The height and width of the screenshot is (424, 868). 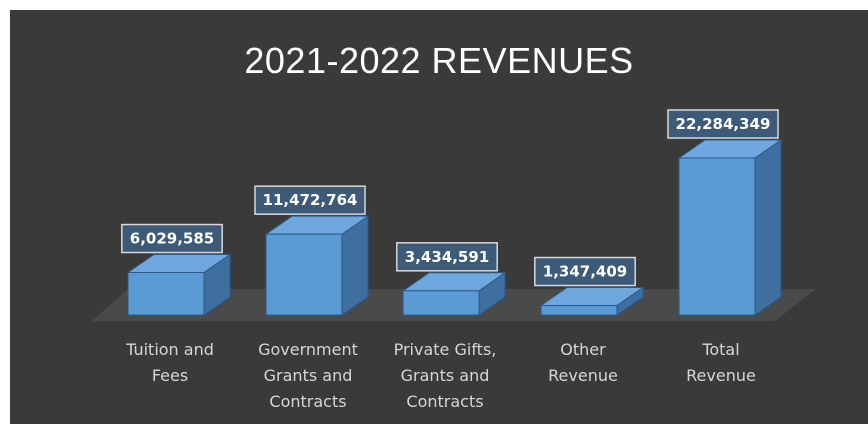 I want to click on category-label-line: Other, so click(x=583, y=349).